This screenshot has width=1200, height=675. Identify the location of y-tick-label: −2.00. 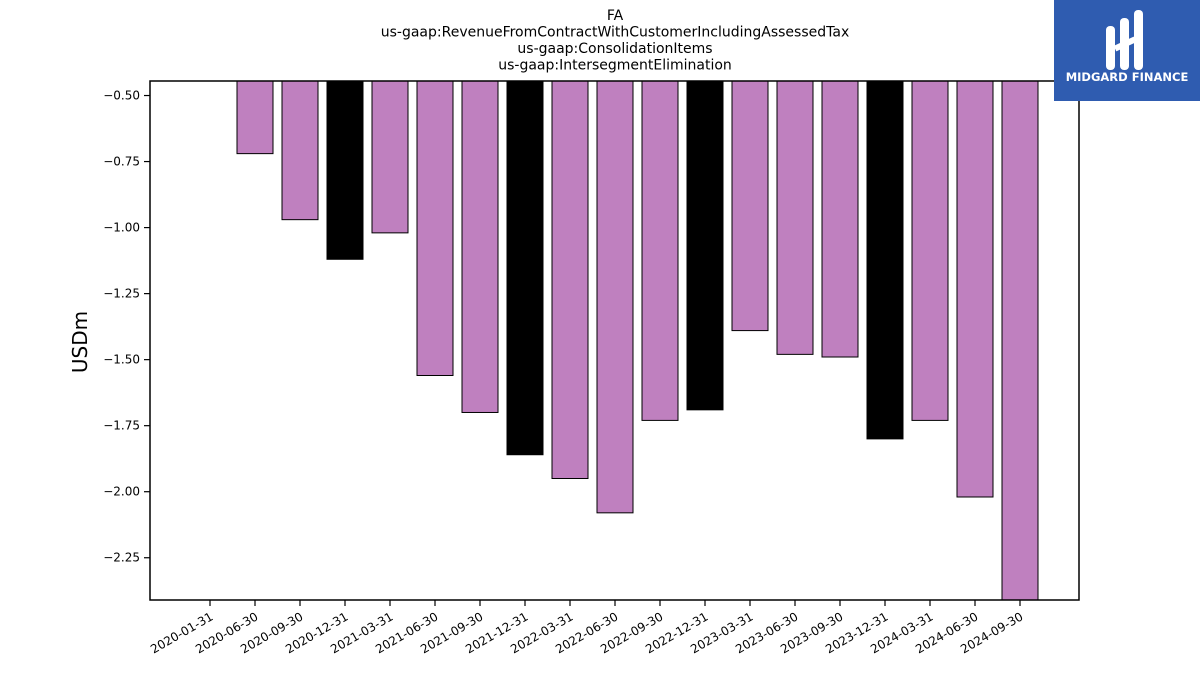
(121, 492).